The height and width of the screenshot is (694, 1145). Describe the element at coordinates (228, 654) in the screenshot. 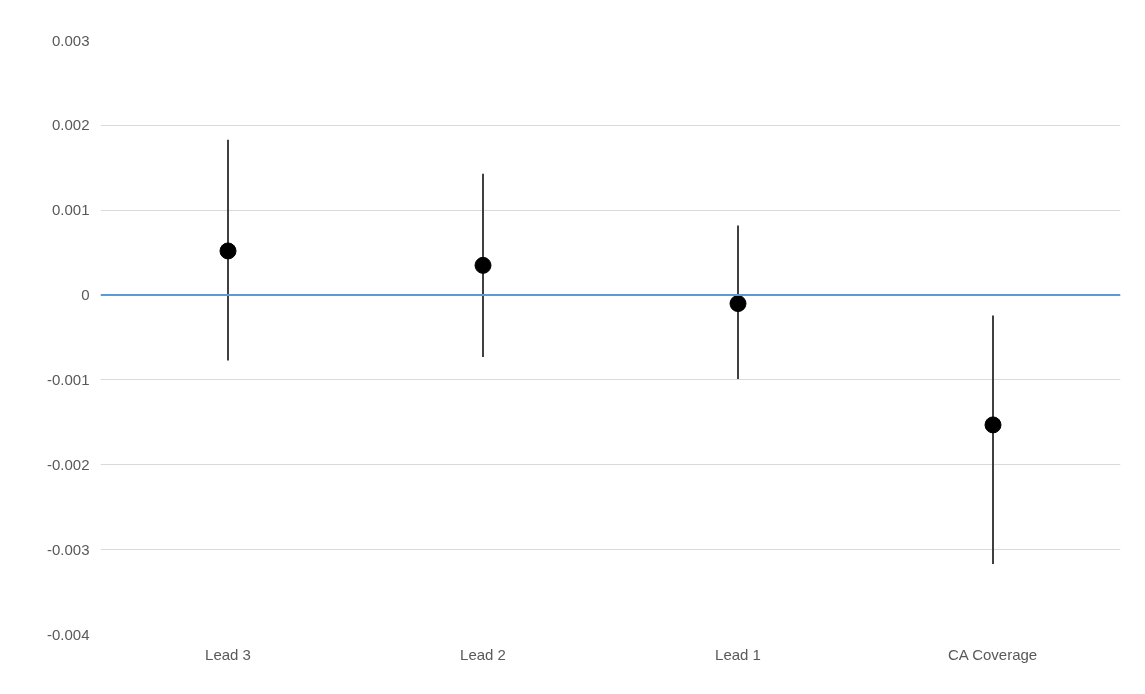

I see `x-tick-label: Lead 3` at that location.